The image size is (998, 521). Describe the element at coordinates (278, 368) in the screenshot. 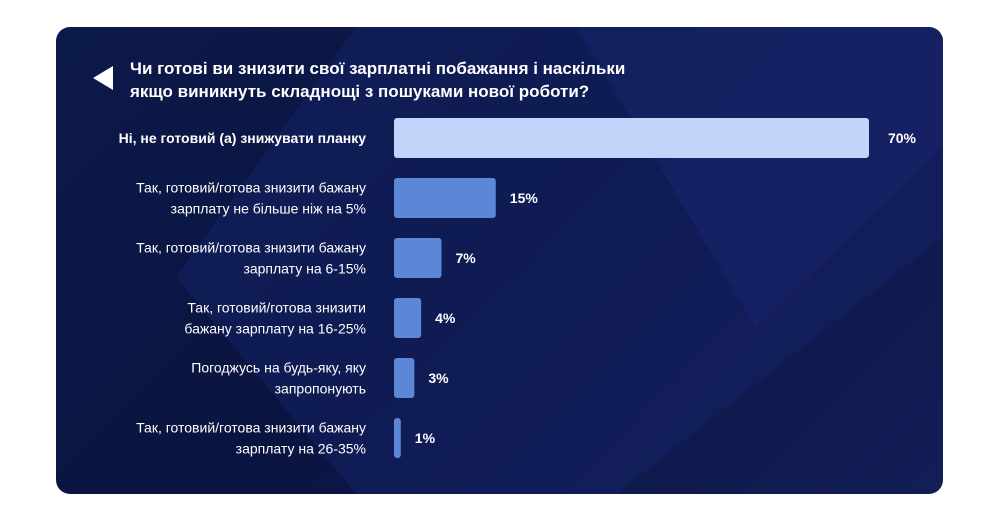

I see `category-label: Погоджусь на будь-яку, яку` at that location.